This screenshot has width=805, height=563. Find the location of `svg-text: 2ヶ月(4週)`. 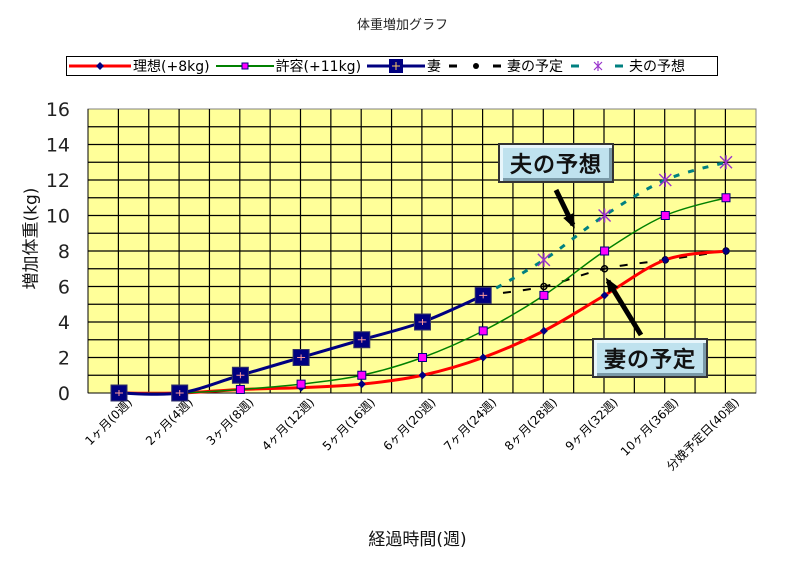

svg-text: 2ヶ月(4週) is located at coordinates (169, 421).